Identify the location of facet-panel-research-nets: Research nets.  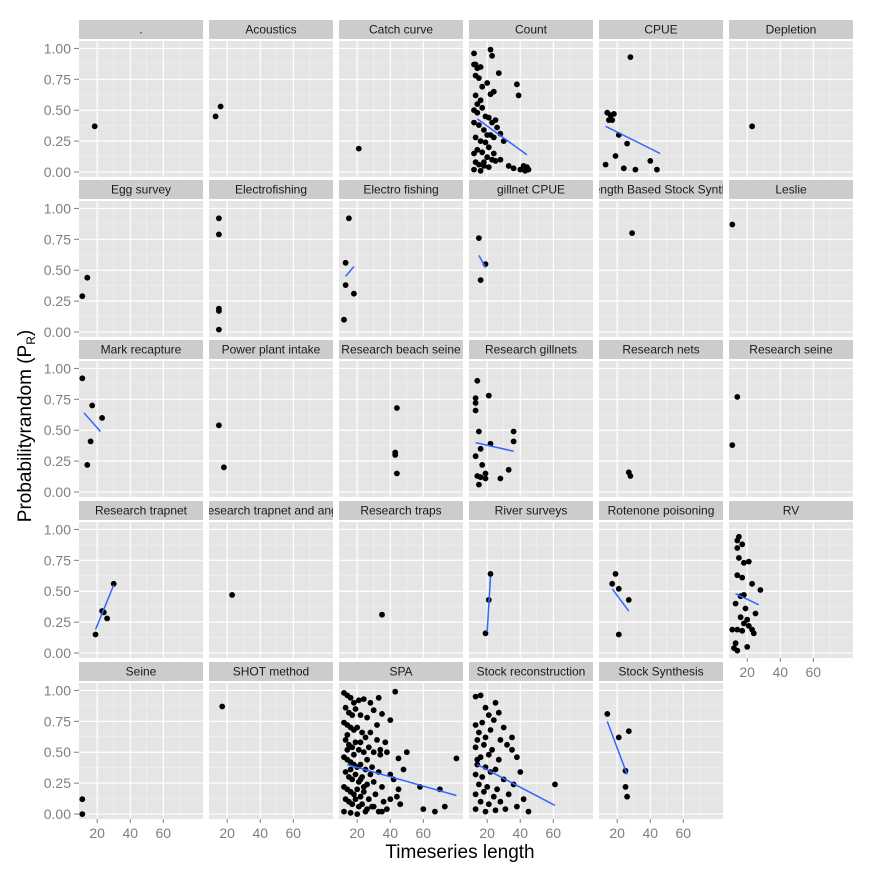
(661, 418).